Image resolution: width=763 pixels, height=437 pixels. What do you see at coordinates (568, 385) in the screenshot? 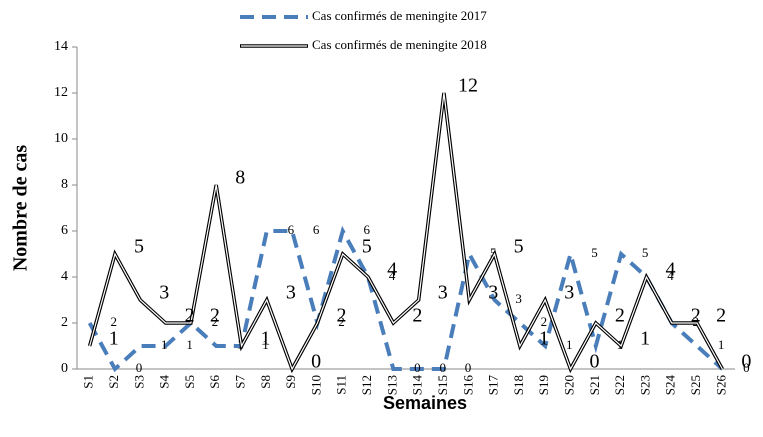
I see `x-tick-label: S20` at bounding box center [568, 385].